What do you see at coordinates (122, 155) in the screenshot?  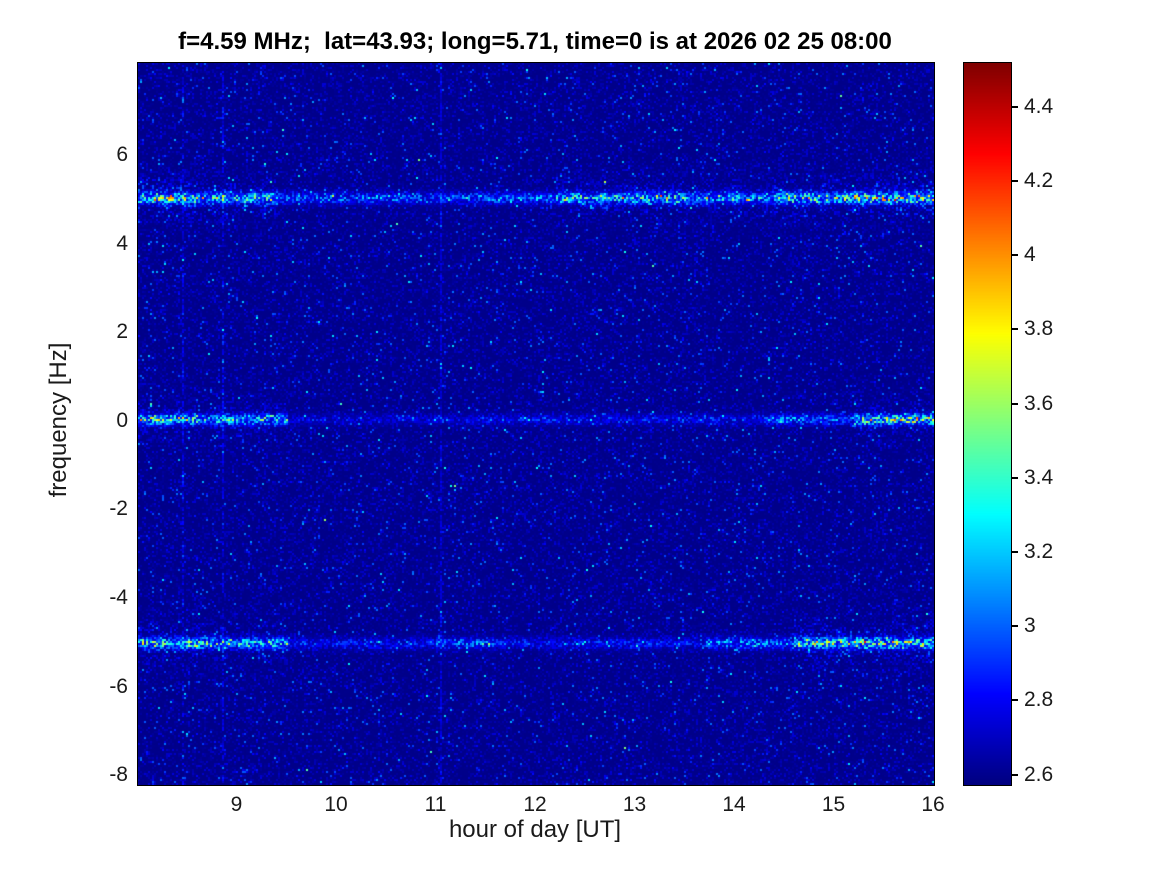 I see `y-tick-label: 6` at bounding box center [122, 155].